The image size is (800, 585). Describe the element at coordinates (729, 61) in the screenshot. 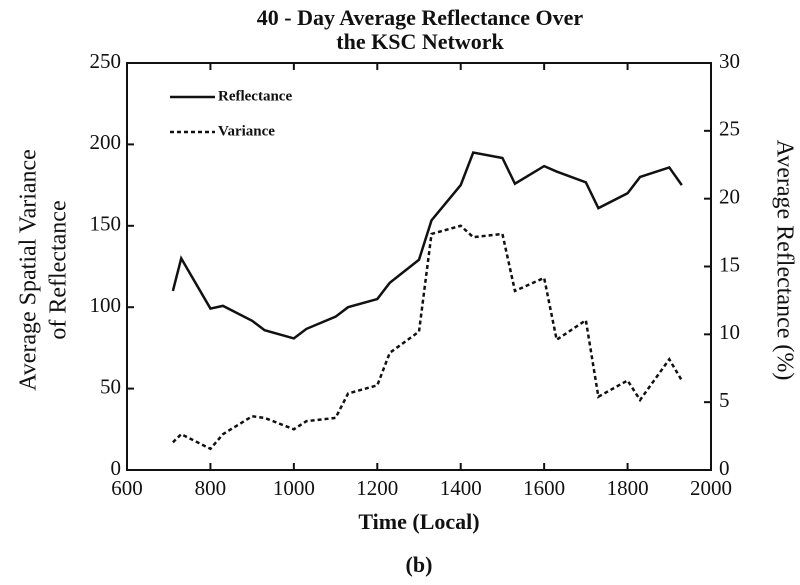

I see `y2-tick-label: 30` at that location.